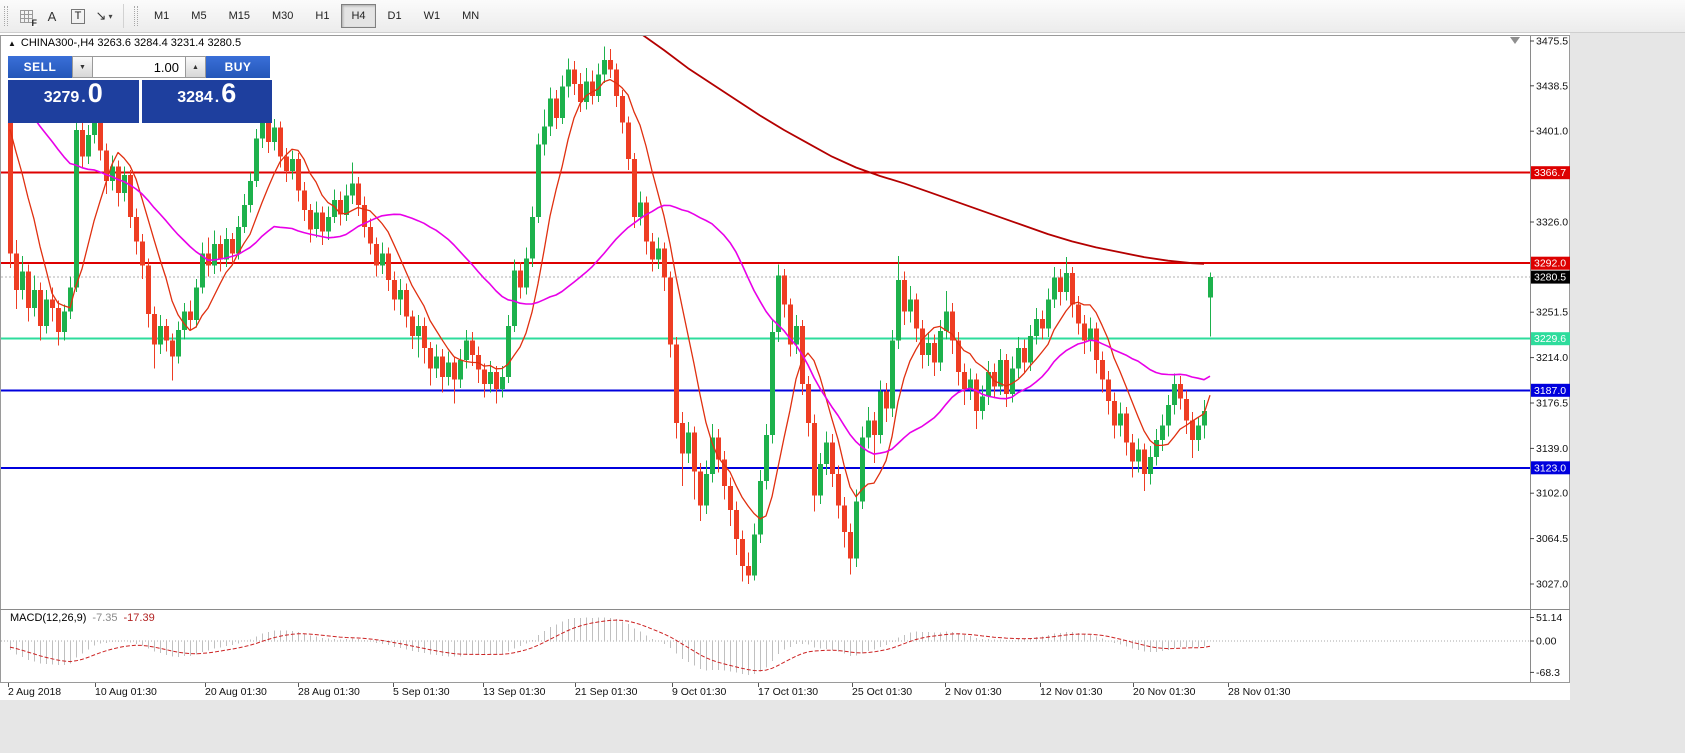 The height and width of the screenshot is (753, 1685). Describe the element at coordinates (6, 16) in the screenshot. I see `toolbar-grip` at that location.